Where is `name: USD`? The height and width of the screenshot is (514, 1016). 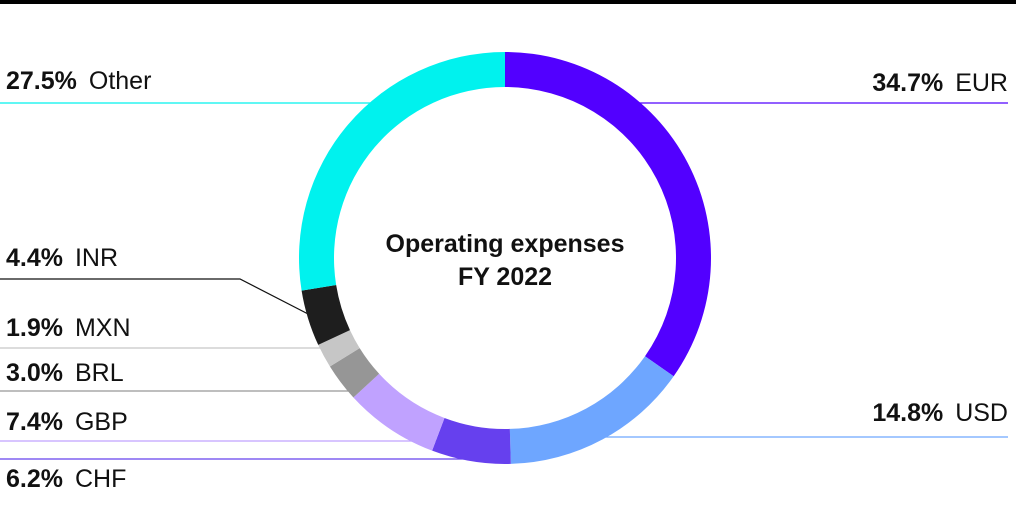
name: USD is located at coordinates (981, 413).